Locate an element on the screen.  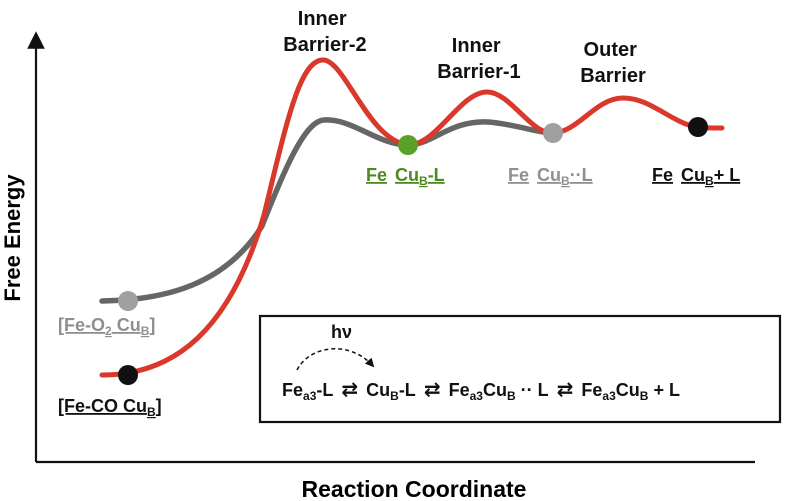
y-axis-label: Free Energy is located at coordinates (12, 238).